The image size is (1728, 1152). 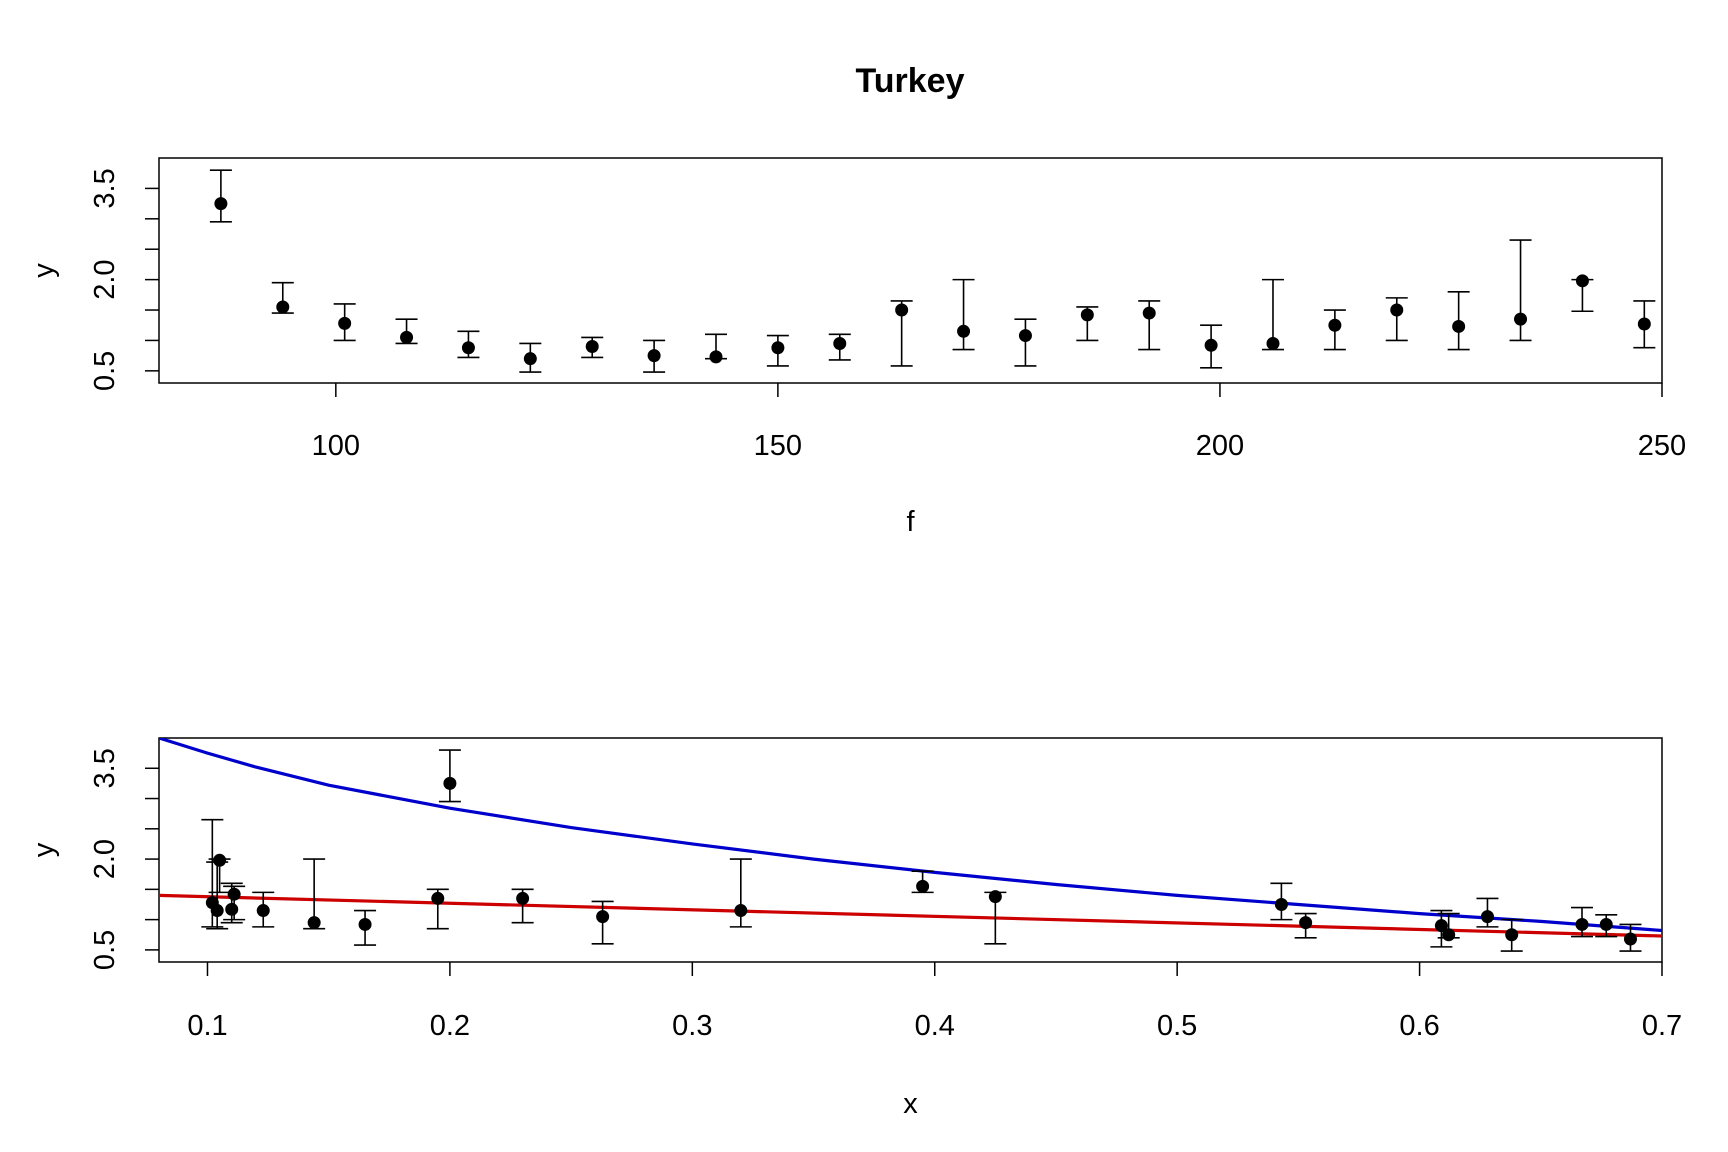 What do you see at coordinates (935, 1026) in the screenshot?
I see `x-tick-label: 0.4` at bounding box center [935, 1026].